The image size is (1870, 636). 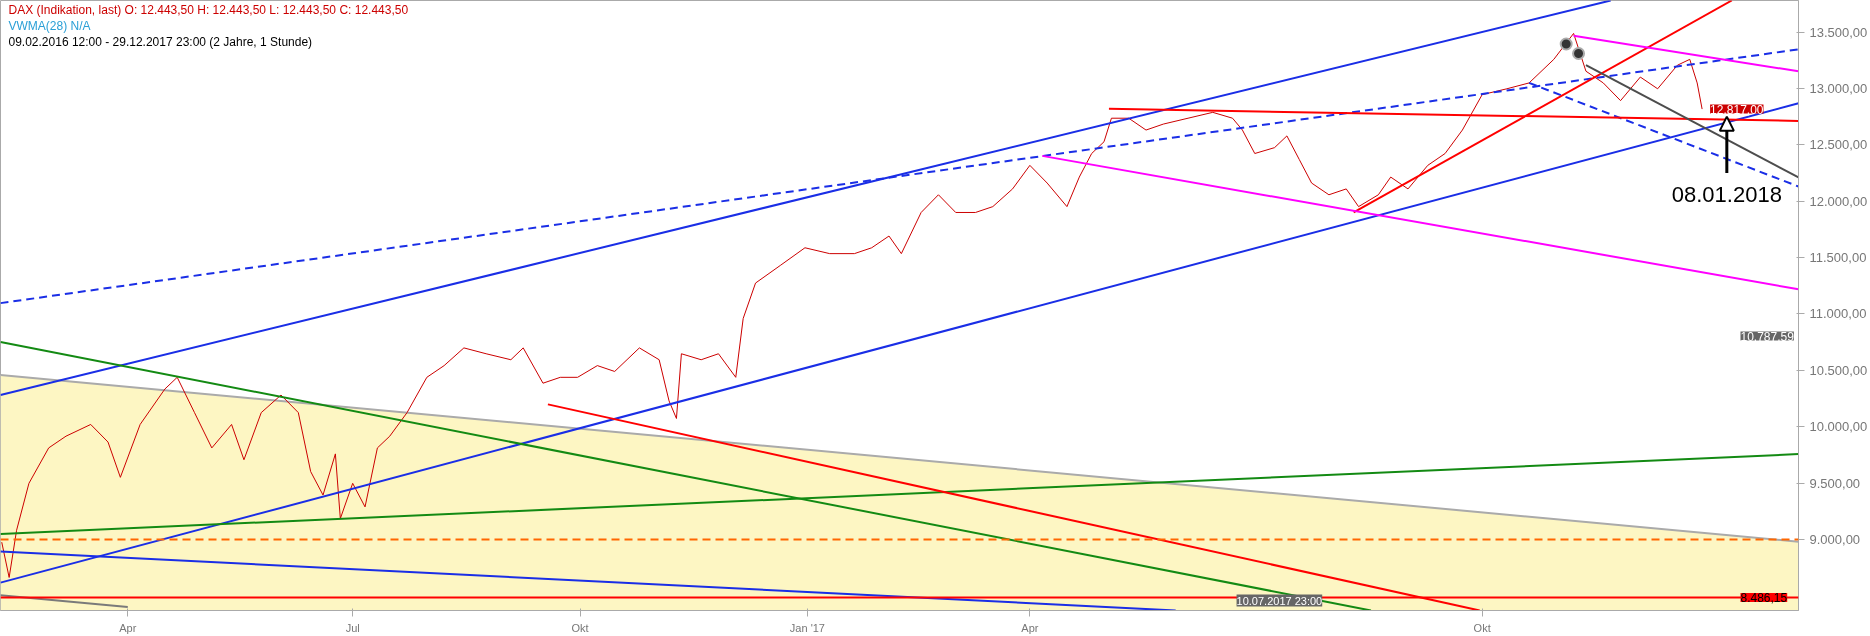 What do you see at coordinates (208, 9) in the screenshot?
I see `chart-title: DAX (Indikation, last) O: 12.443,50 H: 12.443,50 L: 12.443,50 C: 12.443,50` at bounding box center [208, 9].